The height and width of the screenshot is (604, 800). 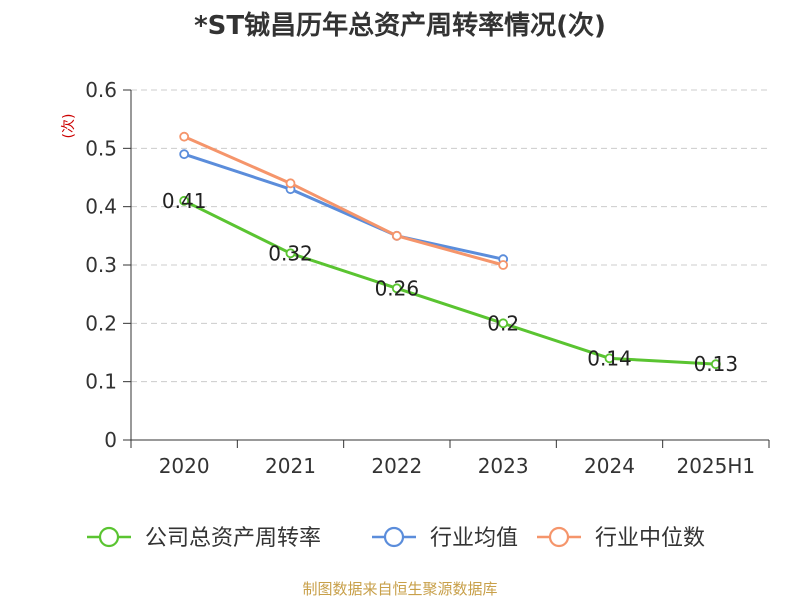 I want to click on x-tick-label: 2020, so click(x=184, y=466).